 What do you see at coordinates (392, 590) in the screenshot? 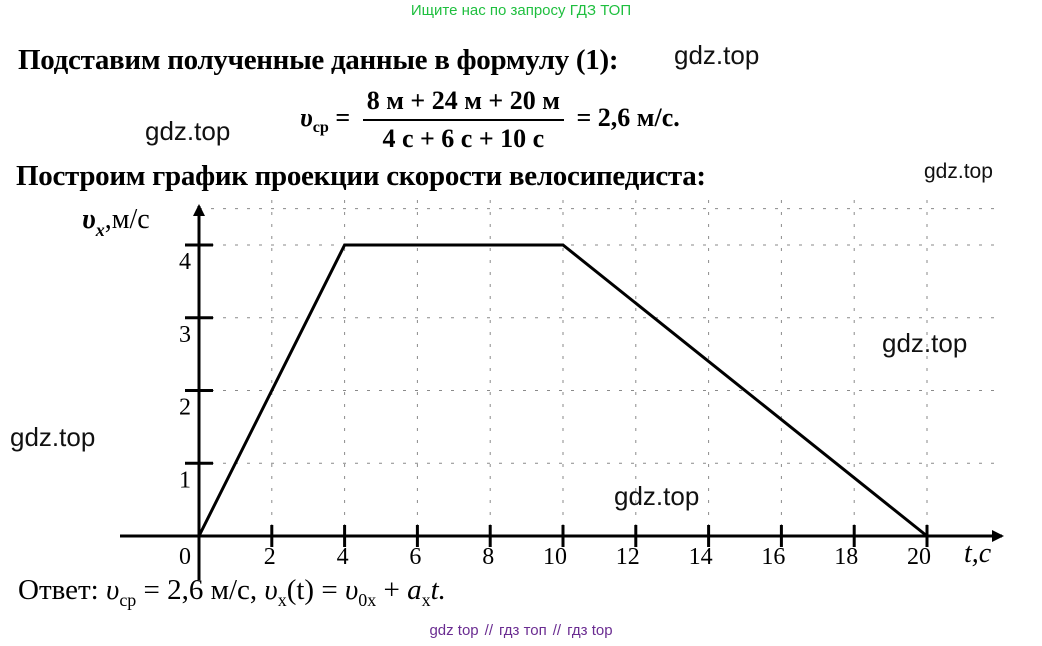
I see `answer-part3: +` at bounding box center [392, 590].